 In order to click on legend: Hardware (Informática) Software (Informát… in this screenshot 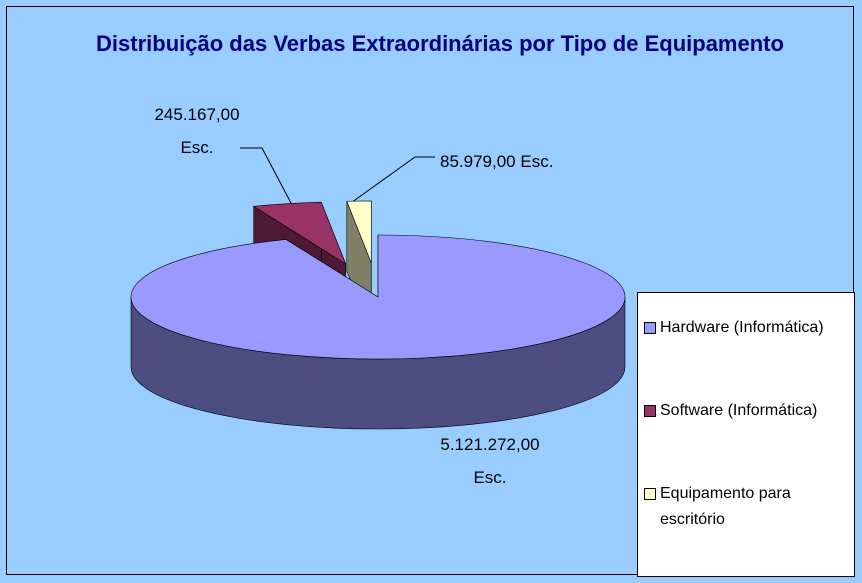, I will do `click(746, 434)`.